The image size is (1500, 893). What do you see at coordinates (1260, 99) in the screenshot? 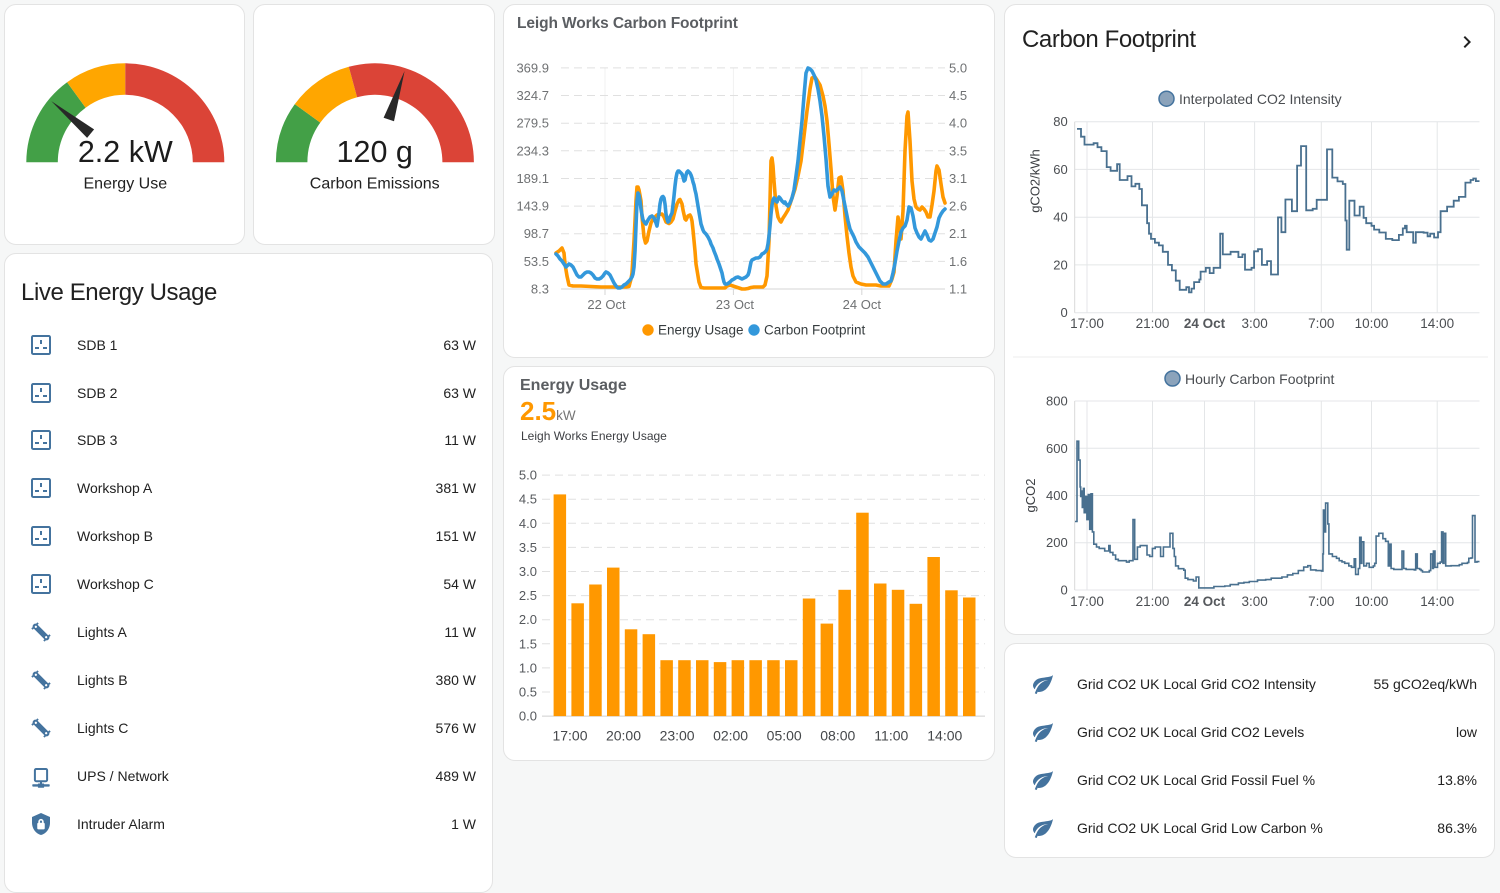
I see `svg-text: Interpolated CO2 Intensity` at bounding box center [1260, 99].